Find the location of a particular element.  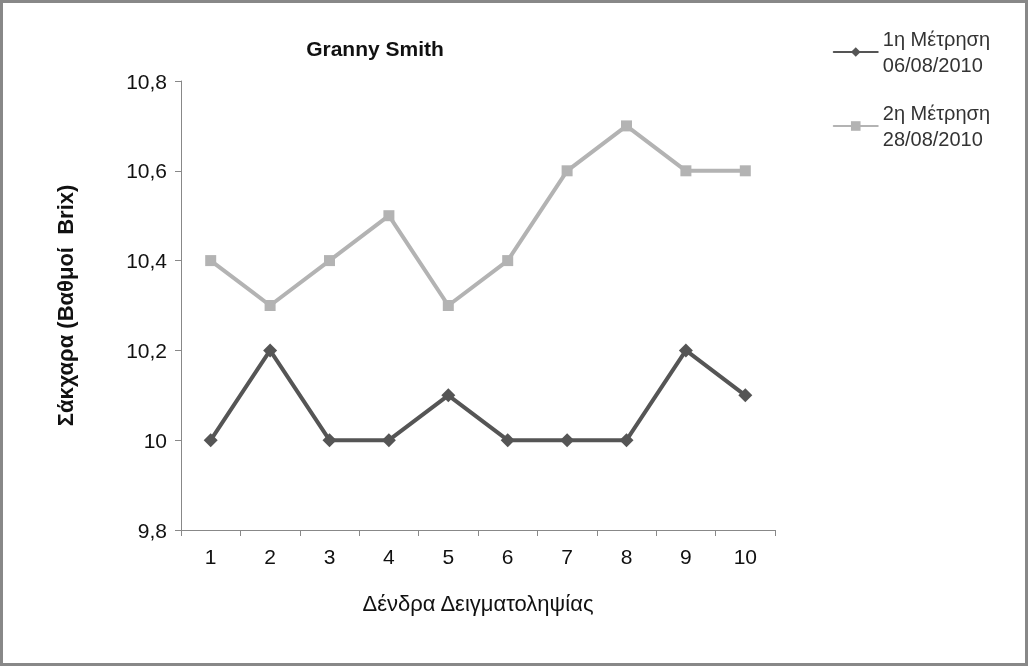

x-tick-label: 6 is located at coordinates (507, 556).